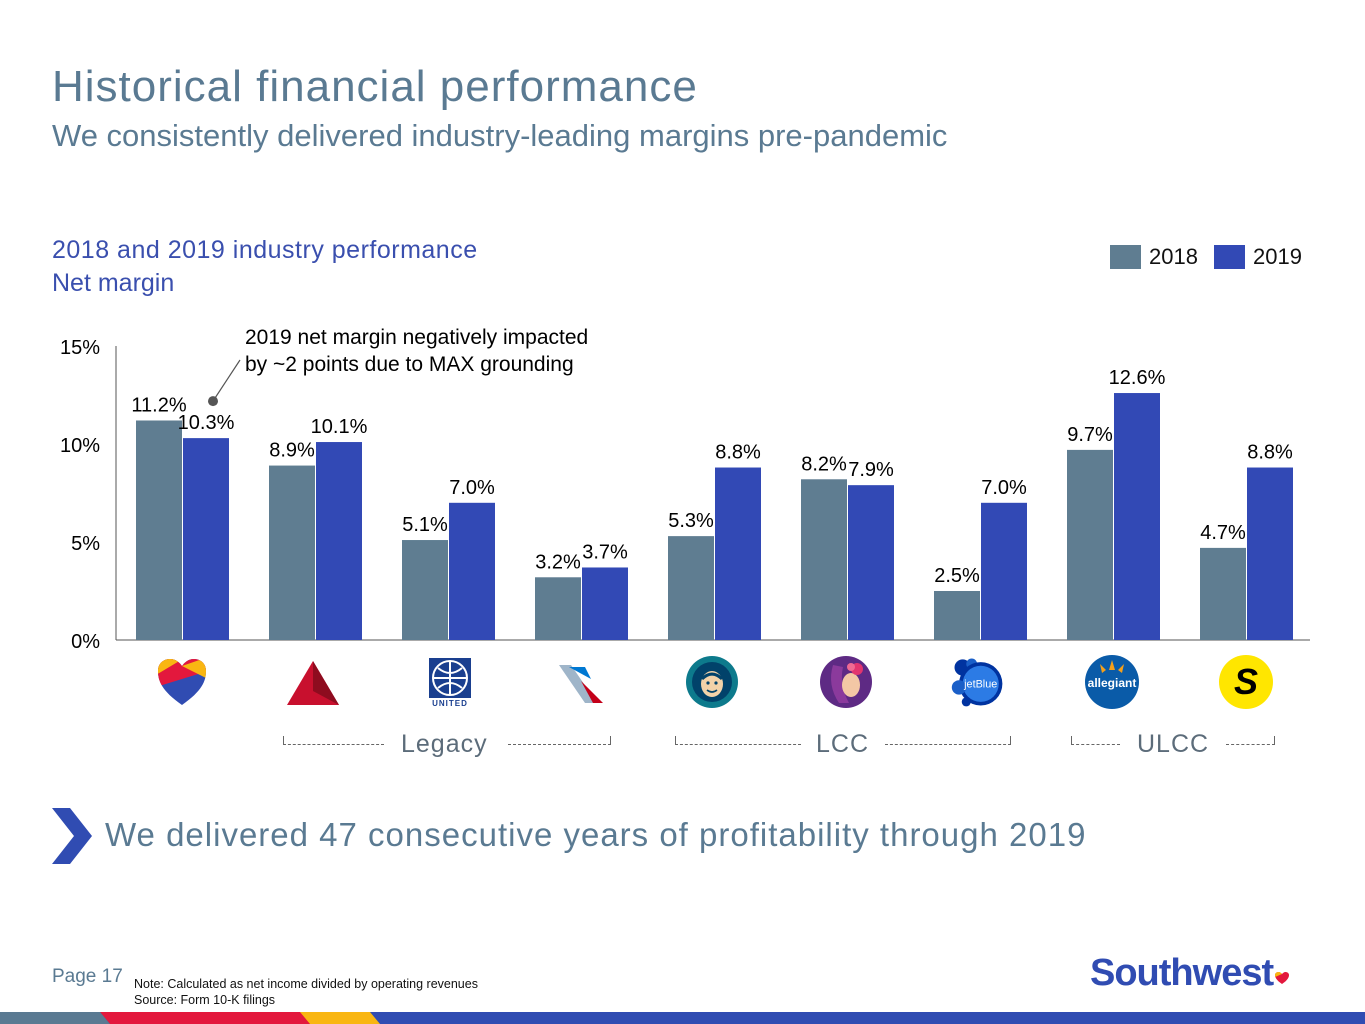 The height and width of the screenshot is (1024, 1365). What do you see at coordinates (417, 337) in the screenshot?
I see `annotation-line-1: 2019 net margin negatively impacted` at bounding box center [417, 337].